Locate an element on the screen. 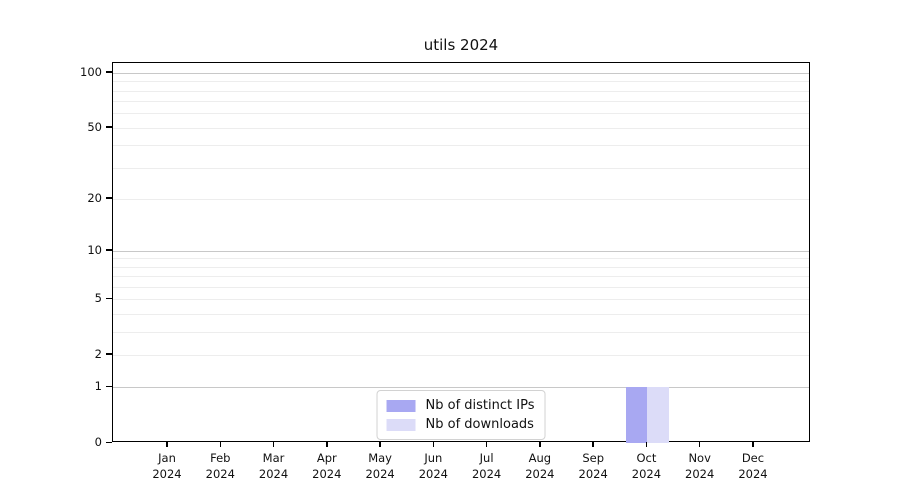 The image size is (900, 500). x-tick-label: Aug 2024 is located at coordinates (540, 466).